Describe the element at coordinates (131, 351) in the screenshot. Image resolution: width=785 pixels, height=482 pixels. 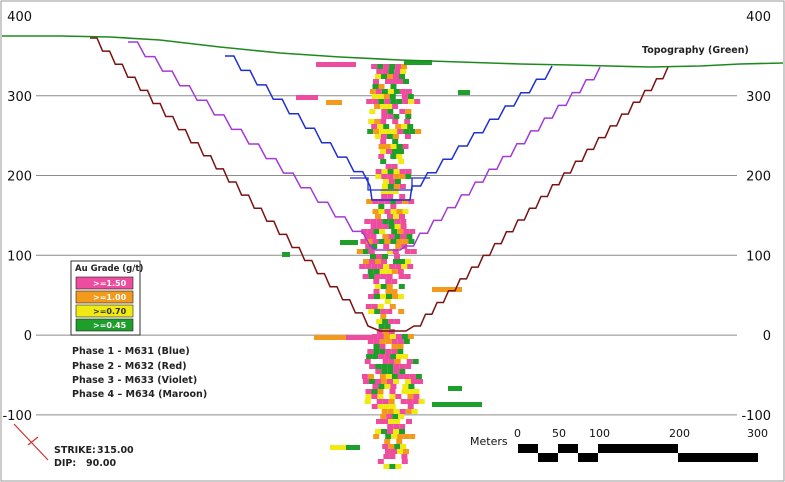
I see `phase-1-label: Phase 1 - M631 (Blue)` at that location.